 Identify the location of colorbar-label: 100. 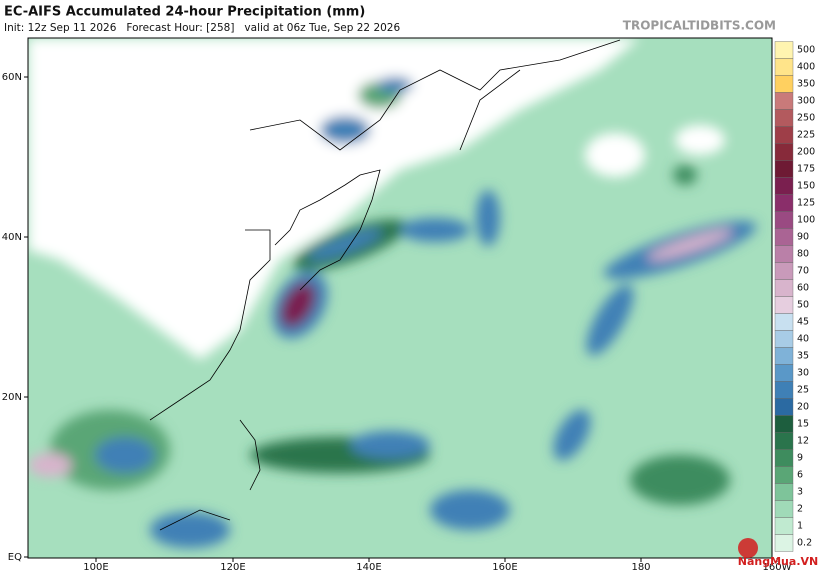
(806, 220).